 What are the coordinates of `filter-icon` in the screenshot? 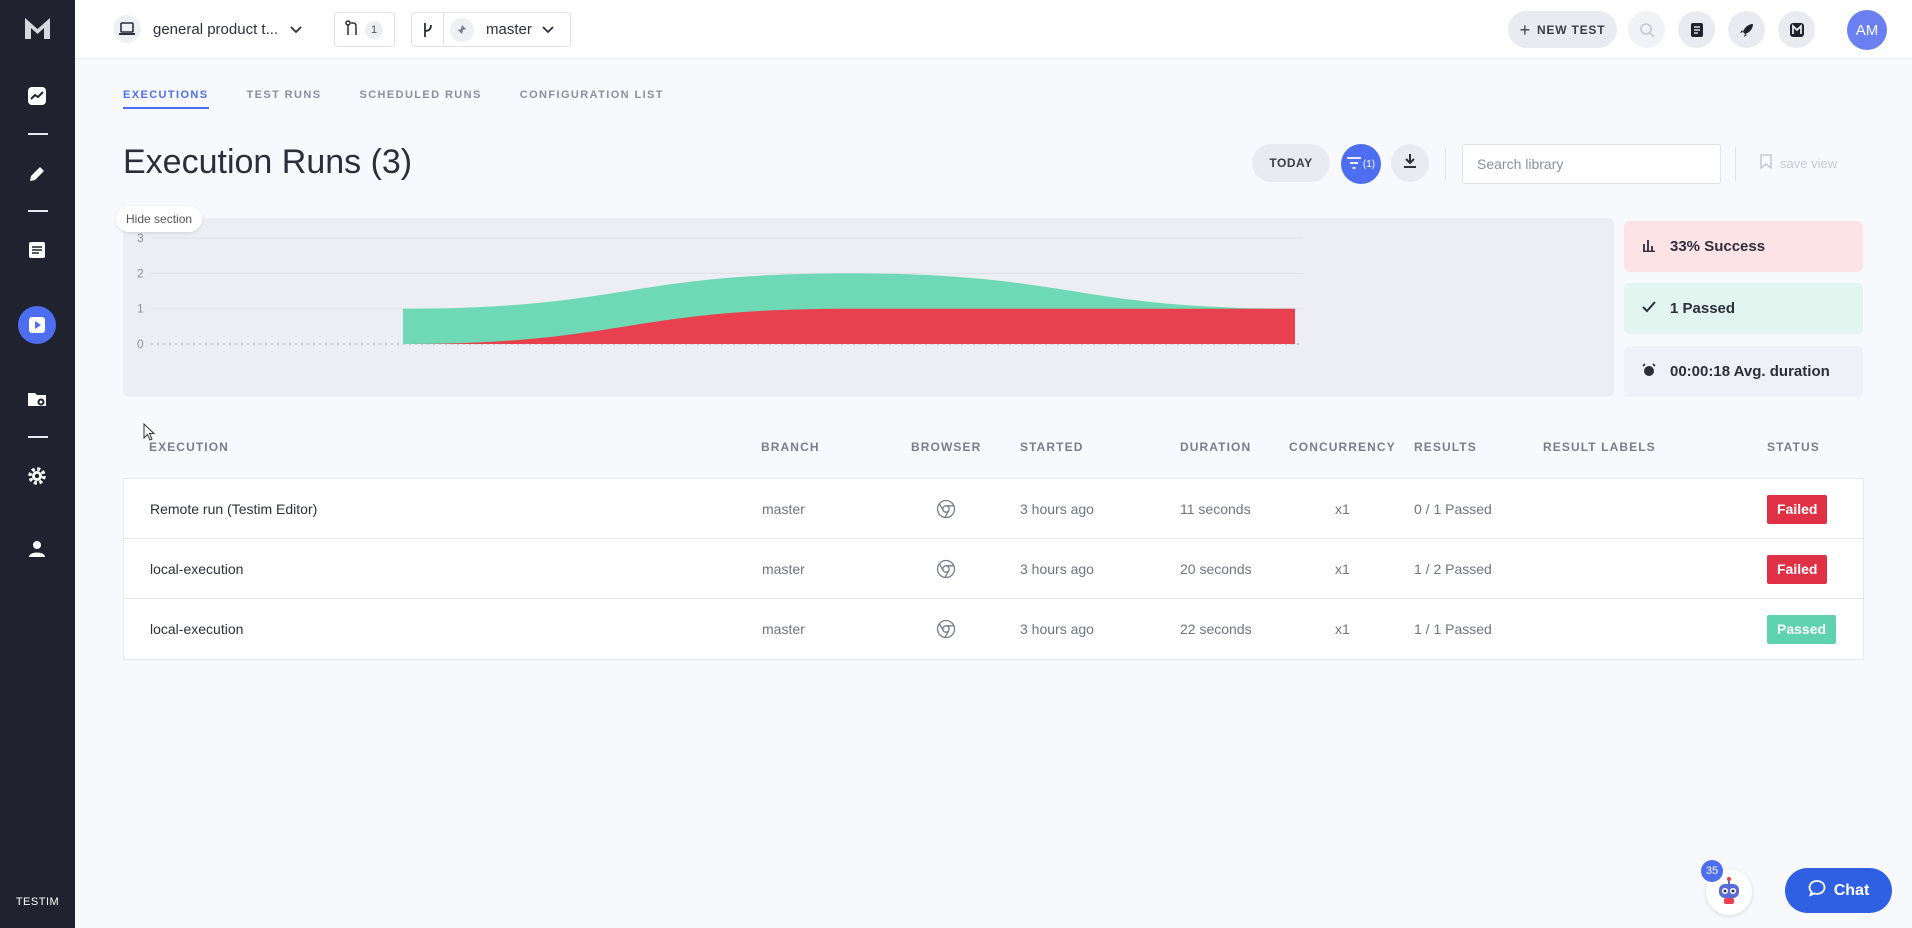 It's located at (1353, 164).